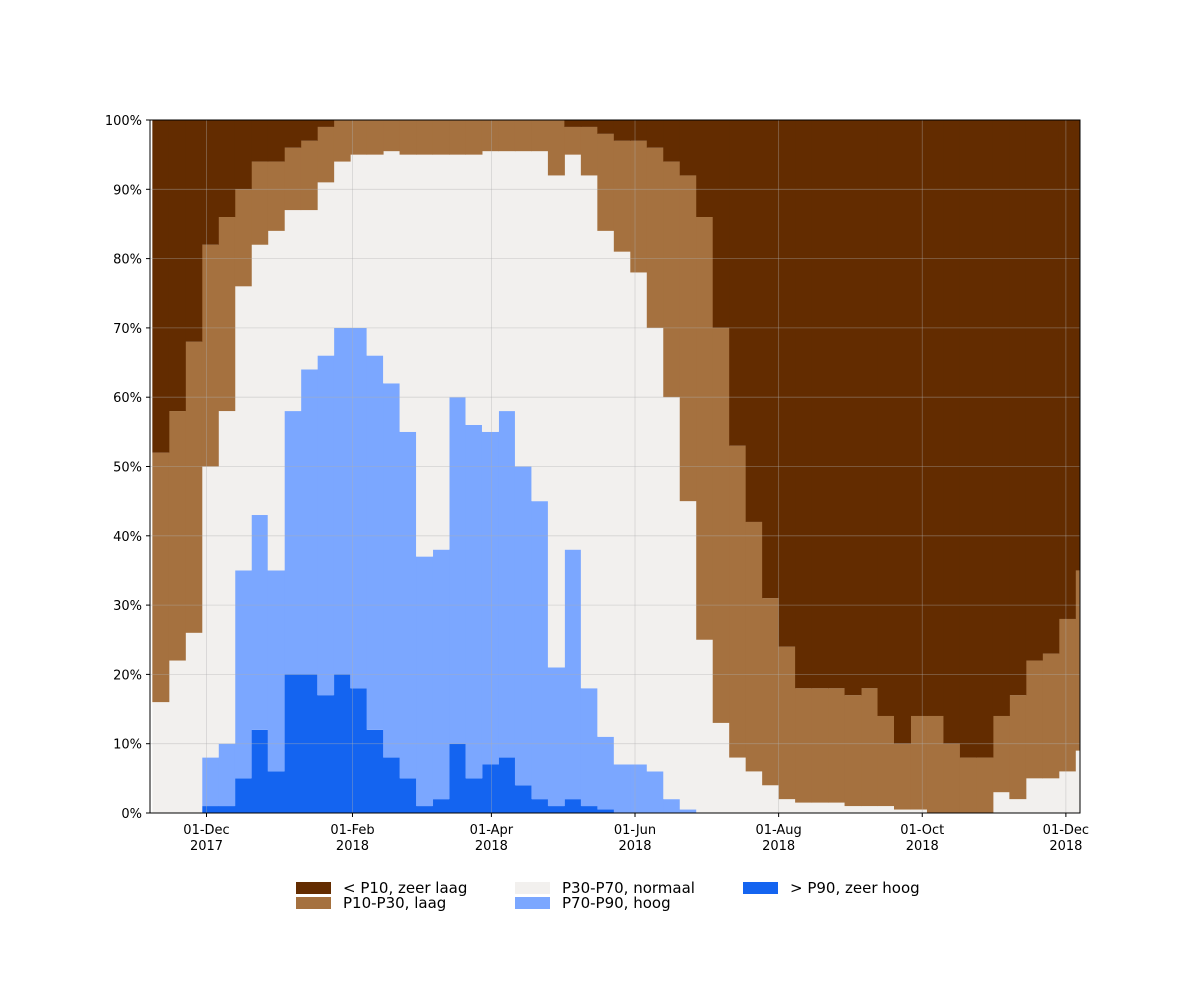 This screenshot has height=1000, width=1200. I want to click on x-tick-label: 01-Dec 2018, so click(1066, 838).